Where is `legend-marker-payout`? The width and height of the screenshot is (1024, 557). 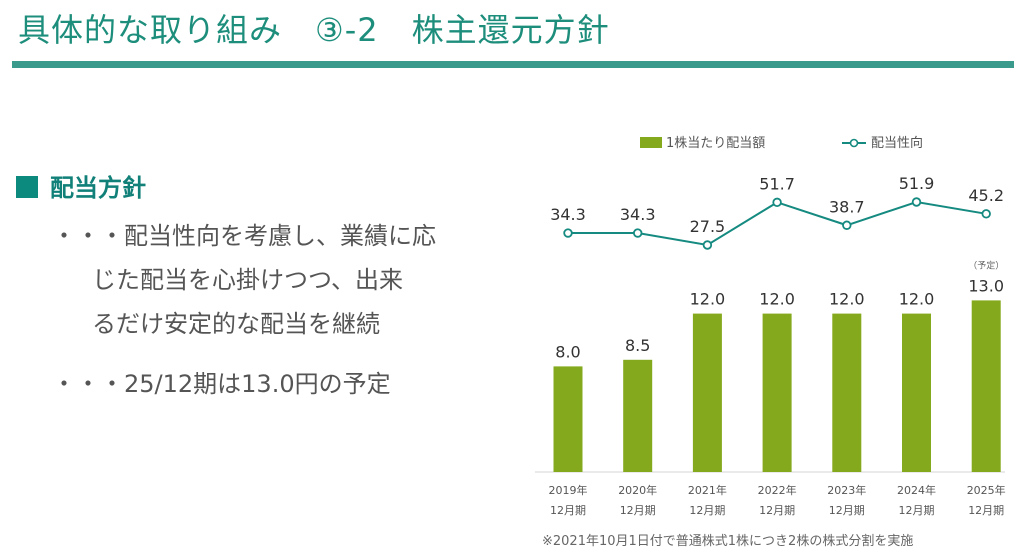
legend-marker-payout is located at coordinates (854, 143).